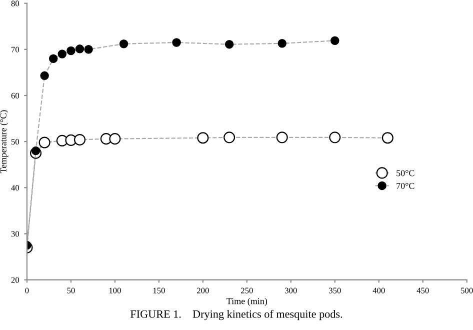  What do you see at coordinates (159, 291) in the screenshot?
I see `x-tick-label: 150` at bounding box center [159, 291].